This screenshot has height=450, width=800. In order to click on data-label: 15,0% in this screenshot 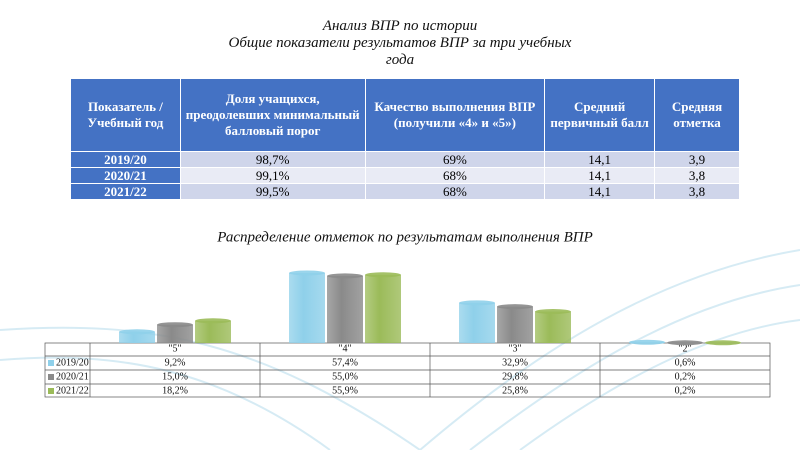, I will do `click(175, 376)`.